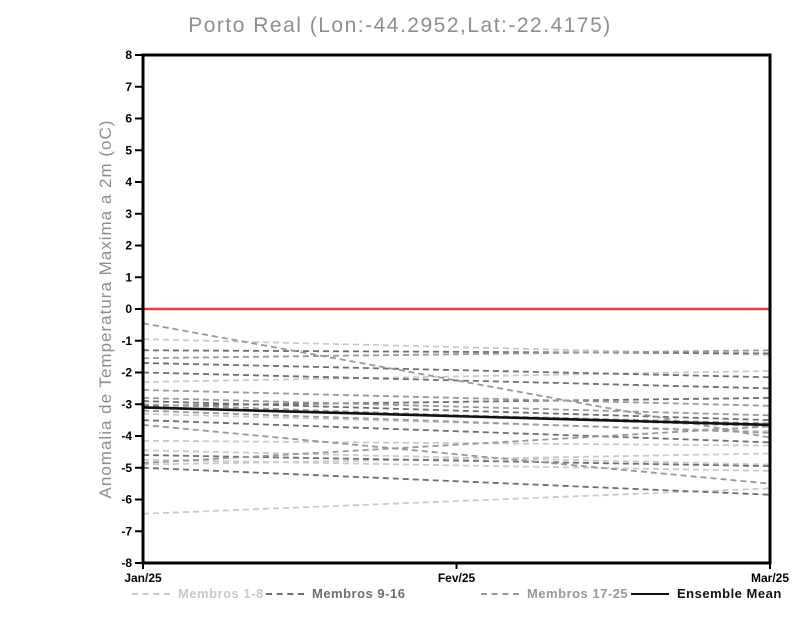 The width and height of the screenshot is (800, 618). I want to click on legend-entry-membros-17-25: Membros 17-25, so click(554, 593).